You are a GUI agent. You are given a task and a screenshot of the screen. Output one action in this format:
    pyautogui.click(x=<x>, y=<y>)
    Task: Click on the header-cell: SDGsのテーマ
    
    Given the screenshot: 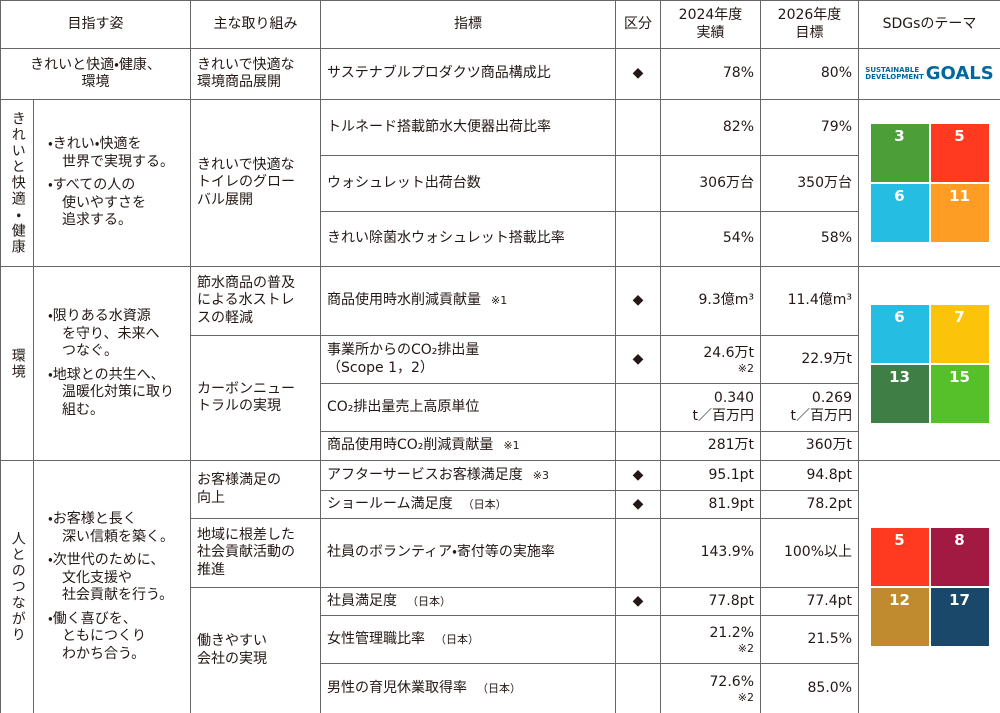 What is the action you would take?
    pyautogui.click(x=929, y=24)
    